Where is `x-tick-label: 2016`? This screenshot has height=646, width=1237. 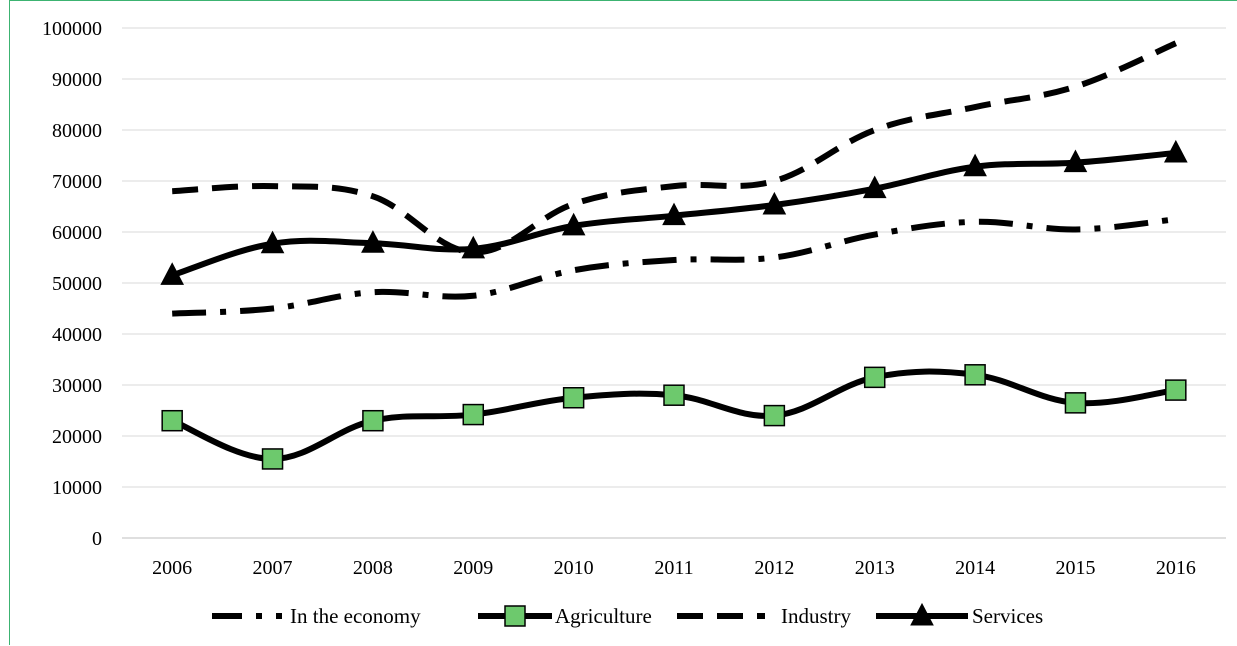
x-tick-label: 2016 is located at coordinates (1176, 568).